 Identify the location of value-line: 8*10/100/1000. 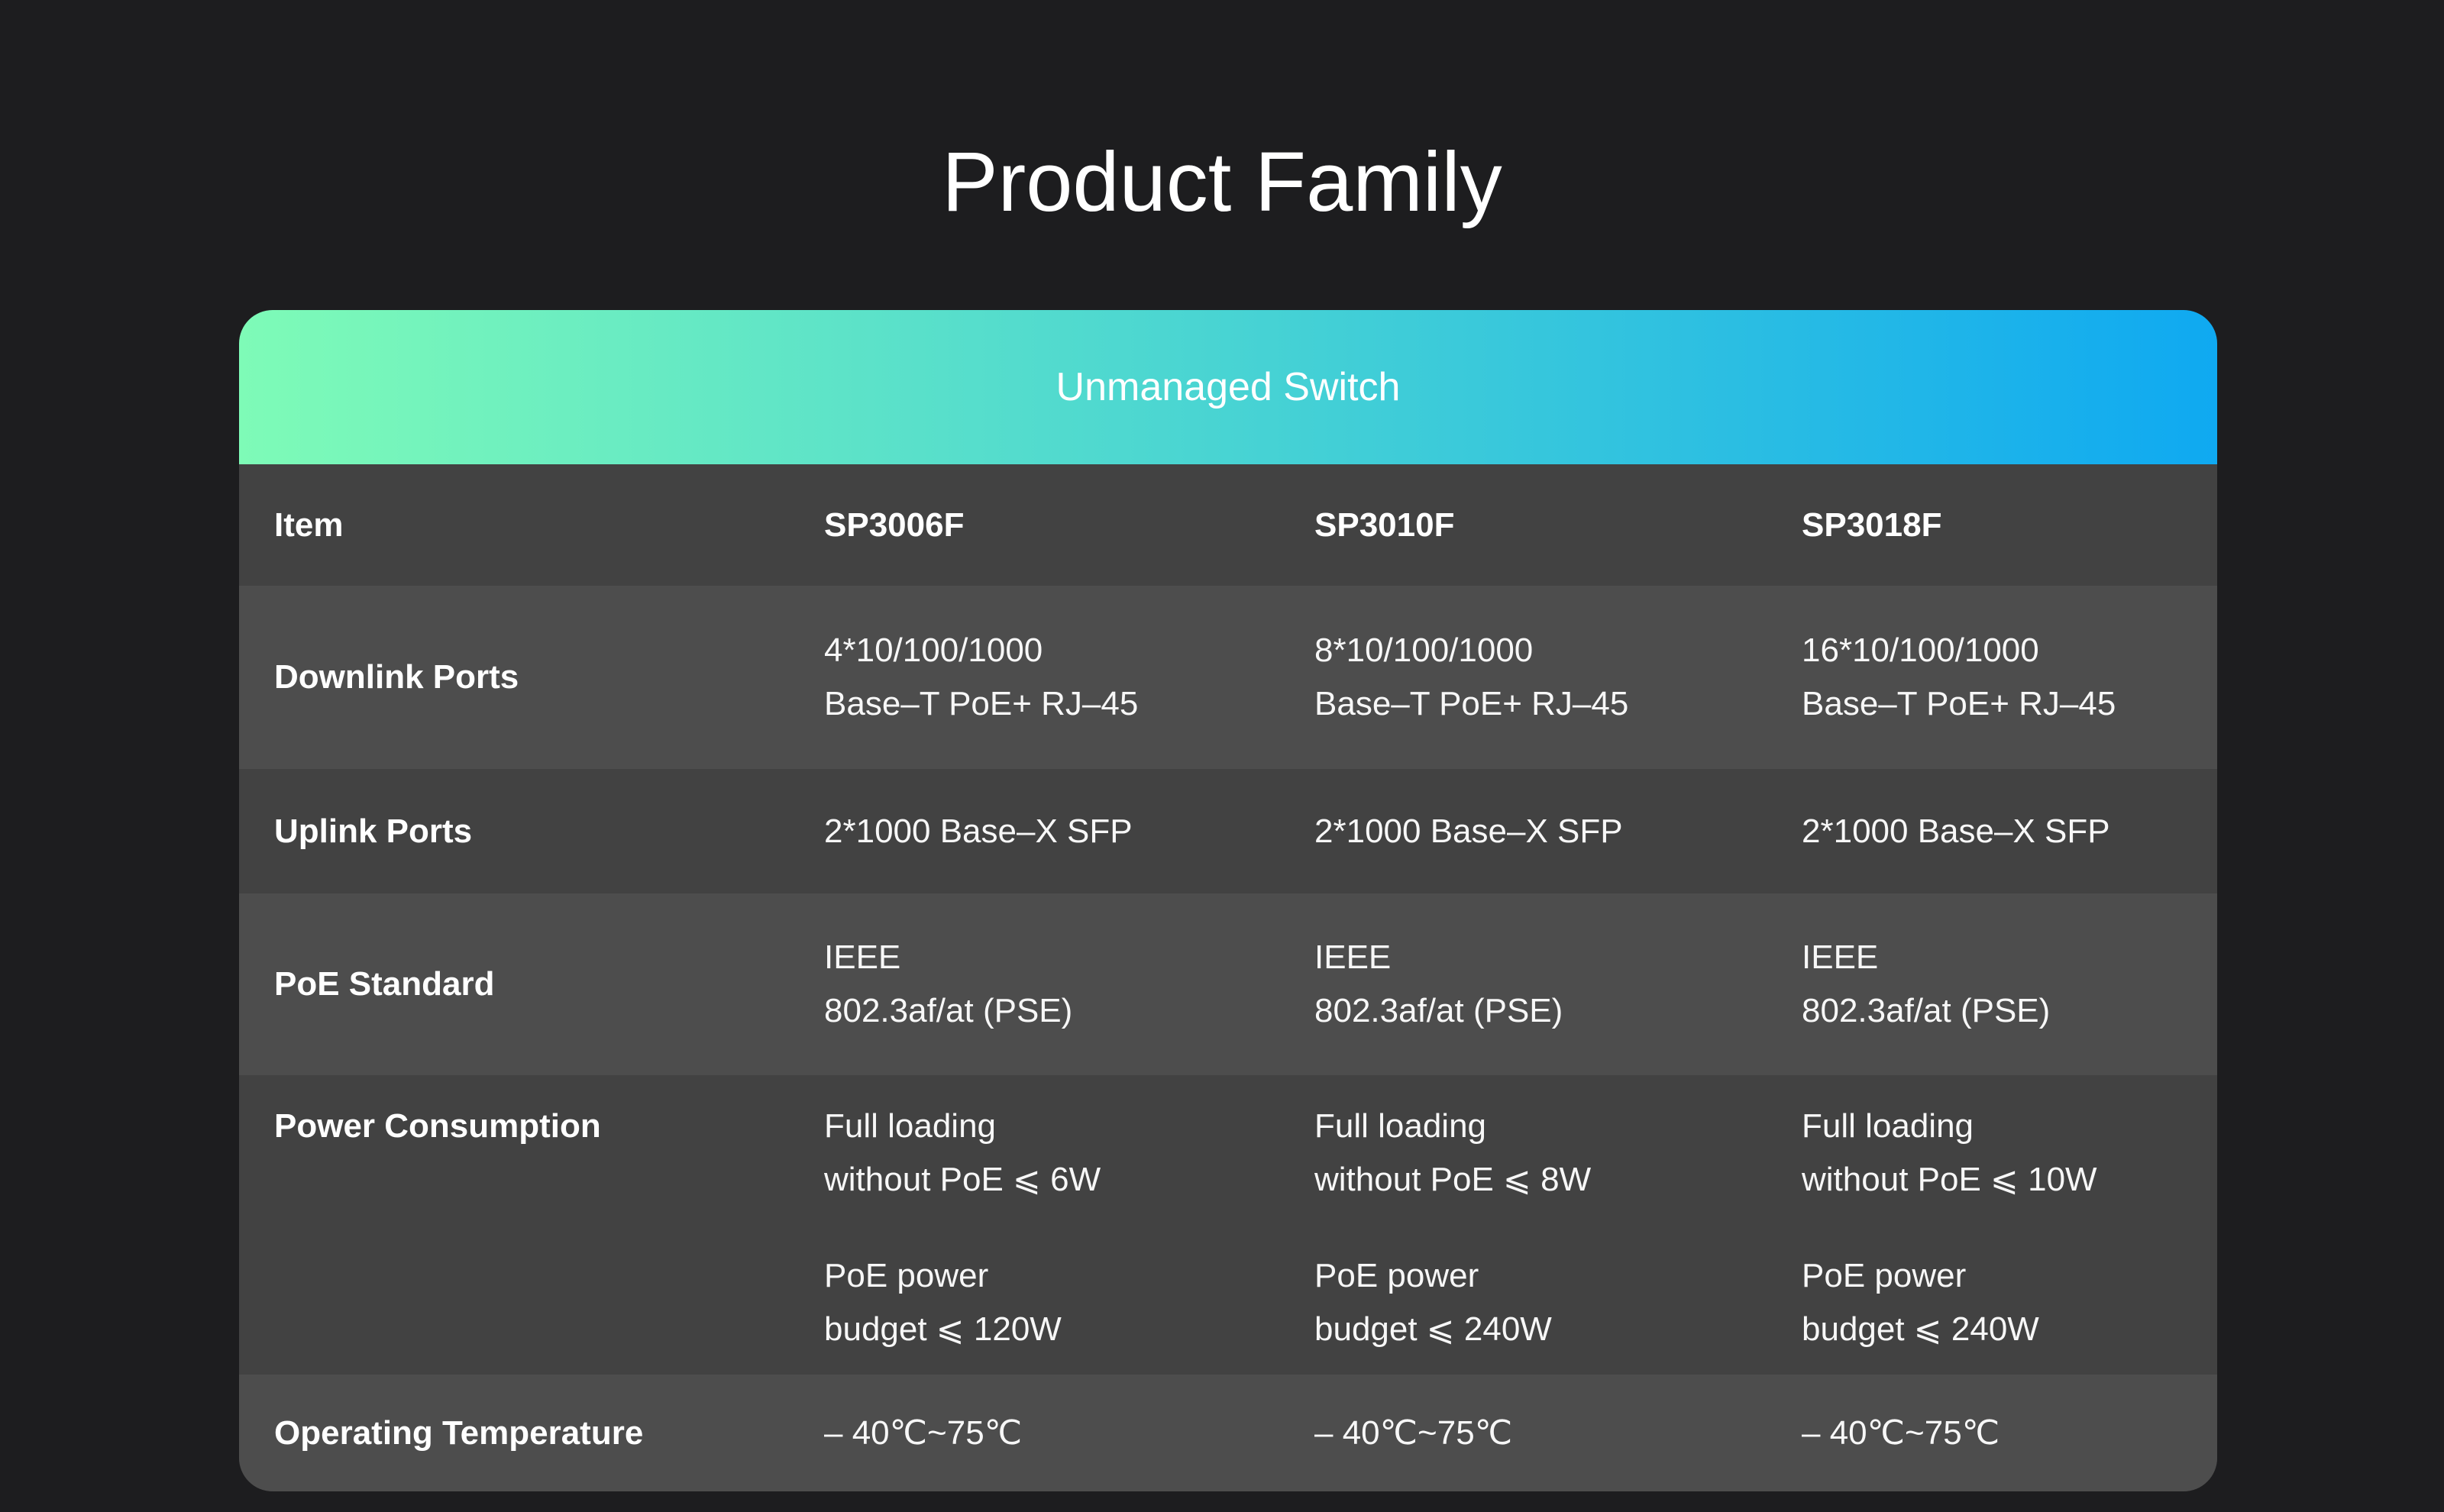
(1424, 650).